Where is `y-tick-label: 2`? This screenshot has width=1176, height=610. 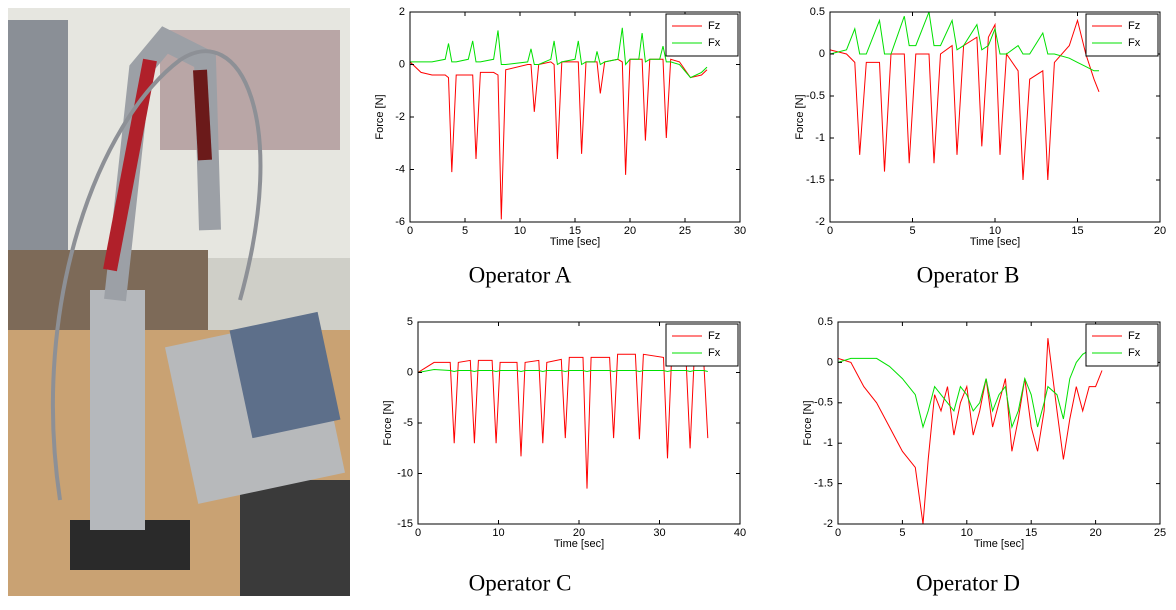 y-tick-label: 2 is located at coordinates (402, 12).